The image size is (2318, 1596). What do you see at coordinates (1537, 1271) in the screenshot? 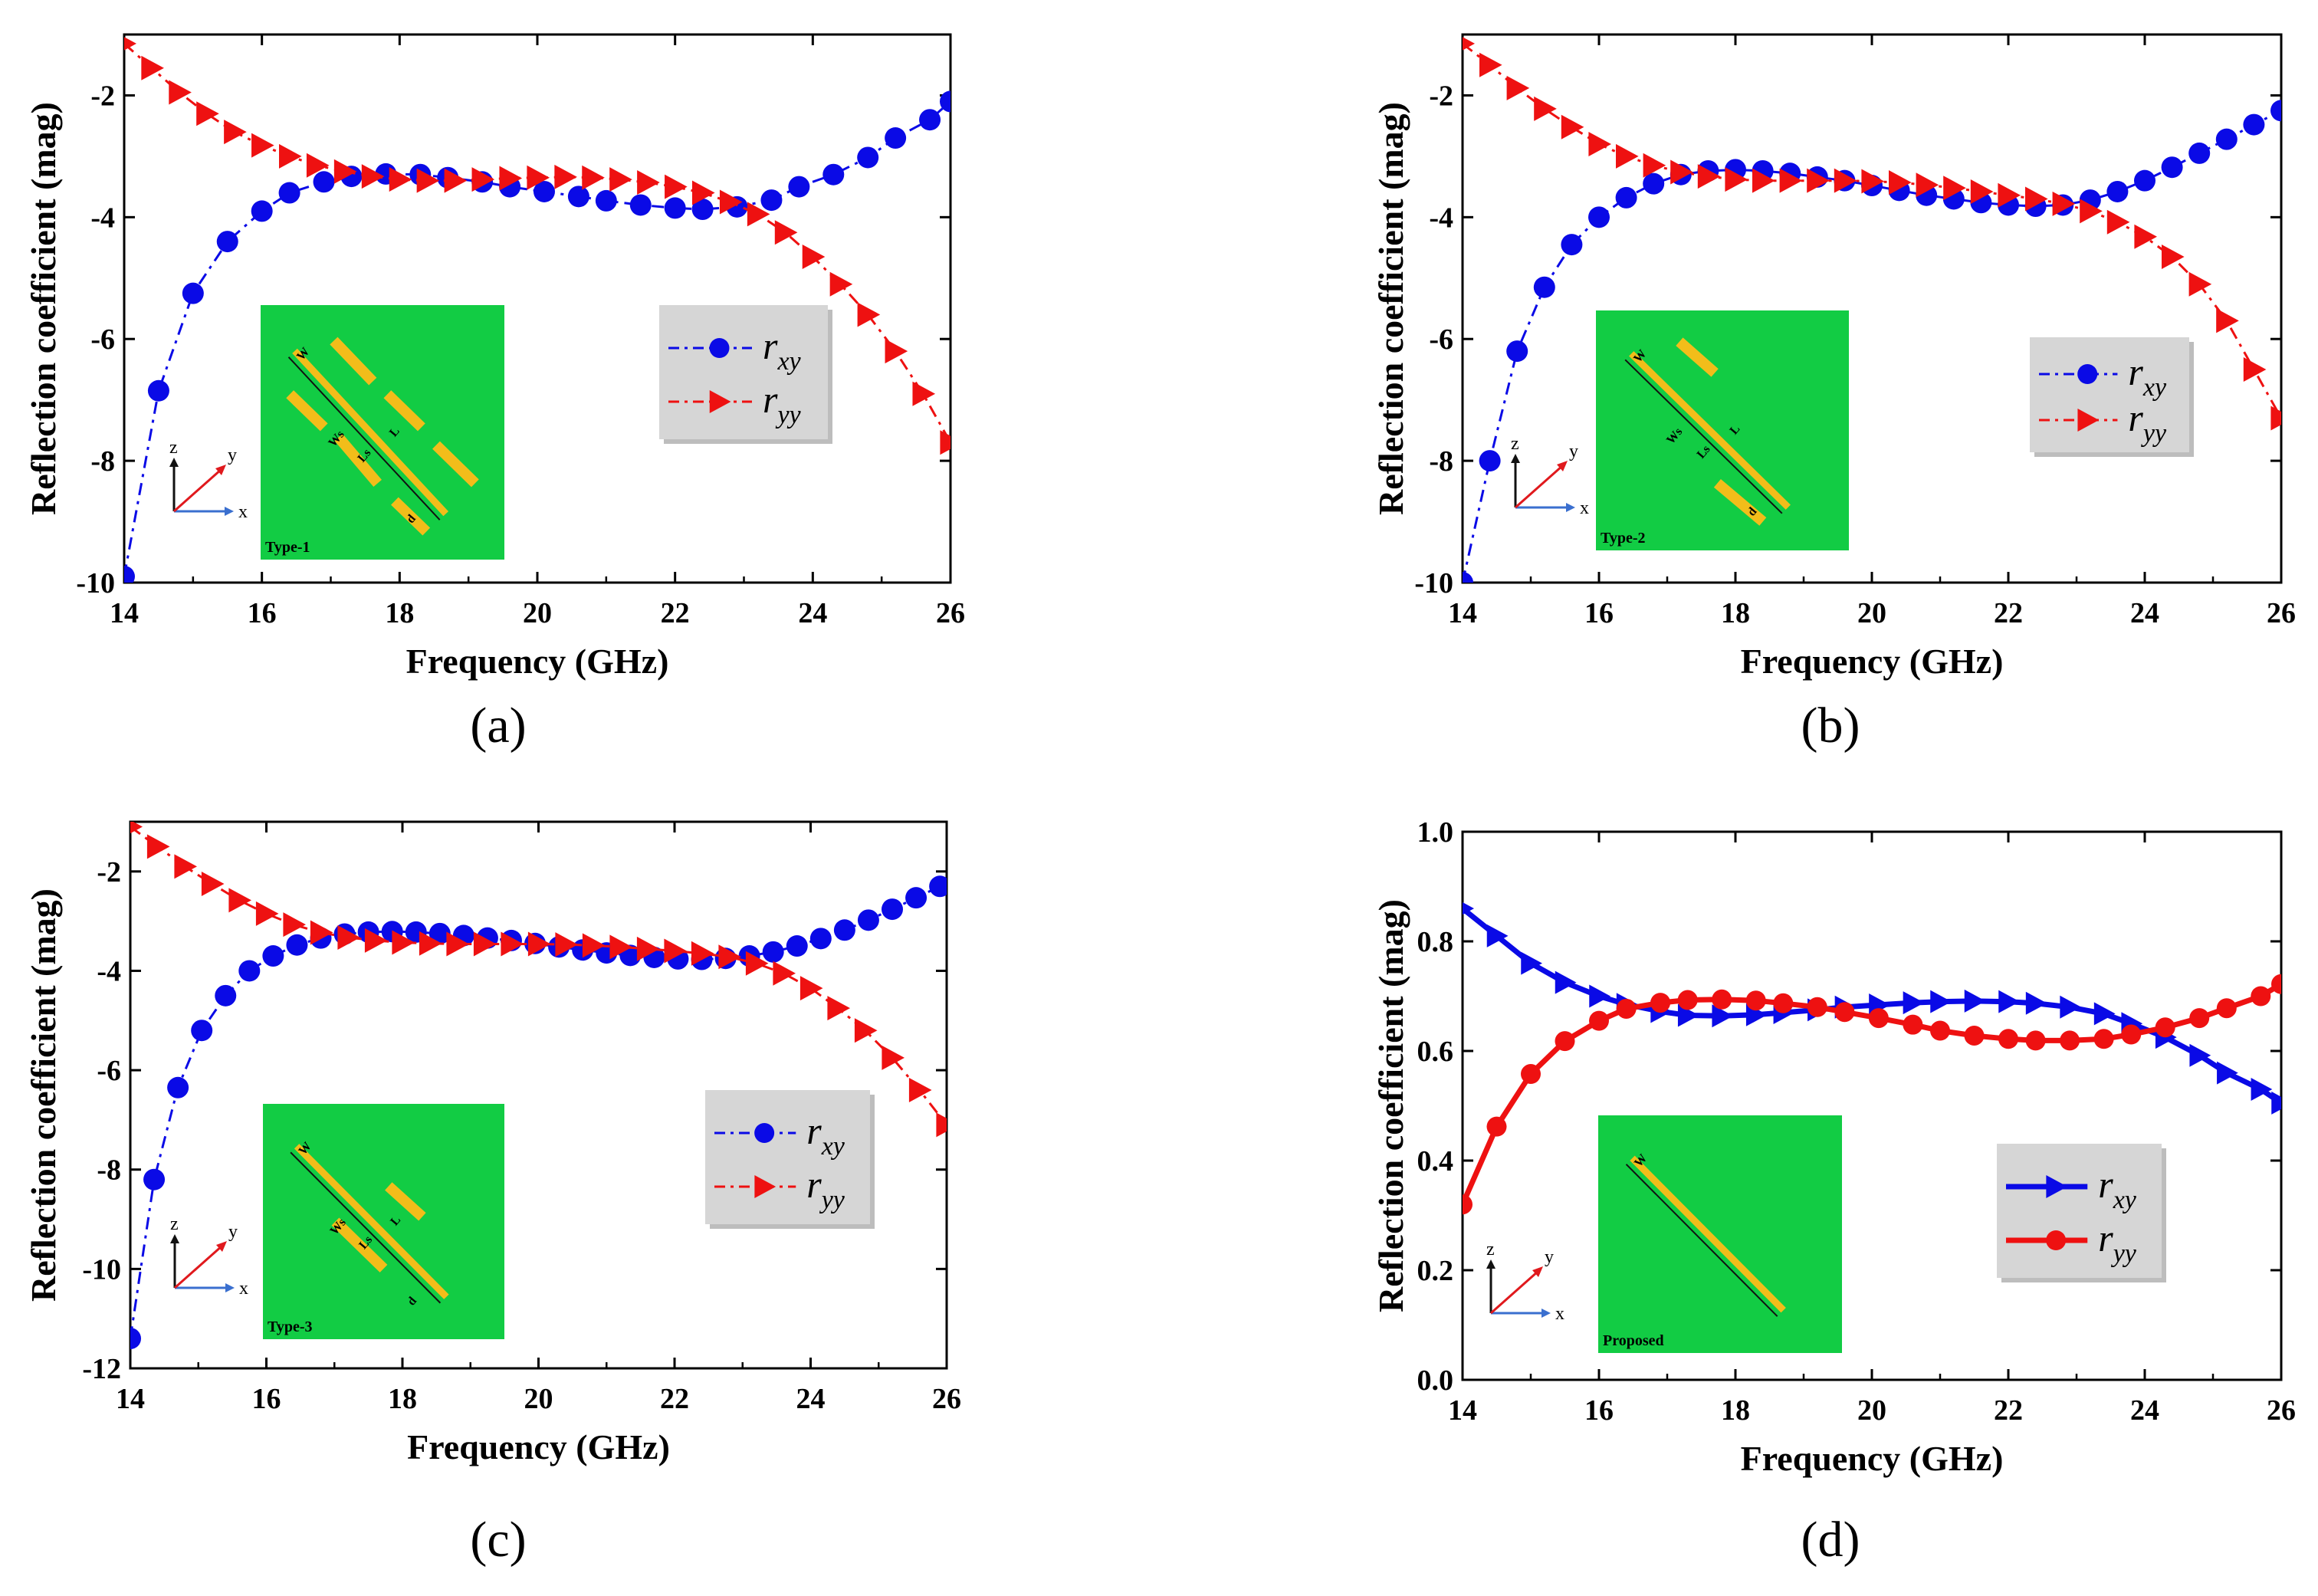
I see `y-arrowhead` at bounding box center [1537, 1271].